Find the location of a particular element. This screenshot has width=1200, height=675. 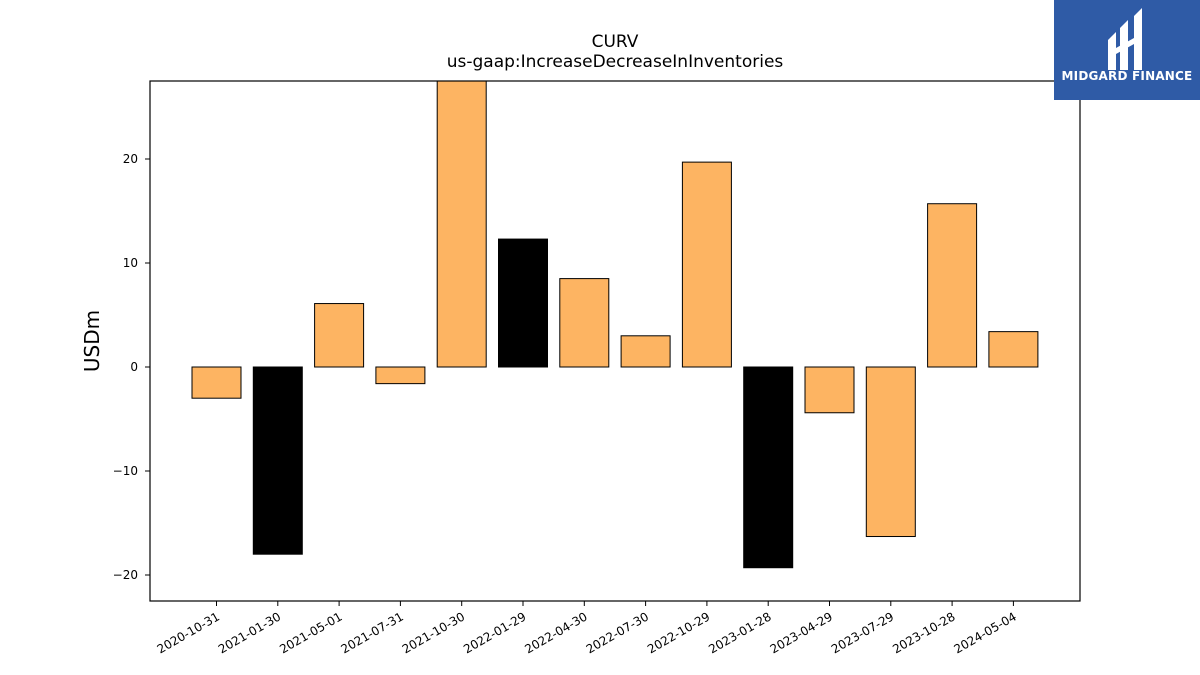

x-tick-label: 2022-01-29 is located at coordinates (494, 632).